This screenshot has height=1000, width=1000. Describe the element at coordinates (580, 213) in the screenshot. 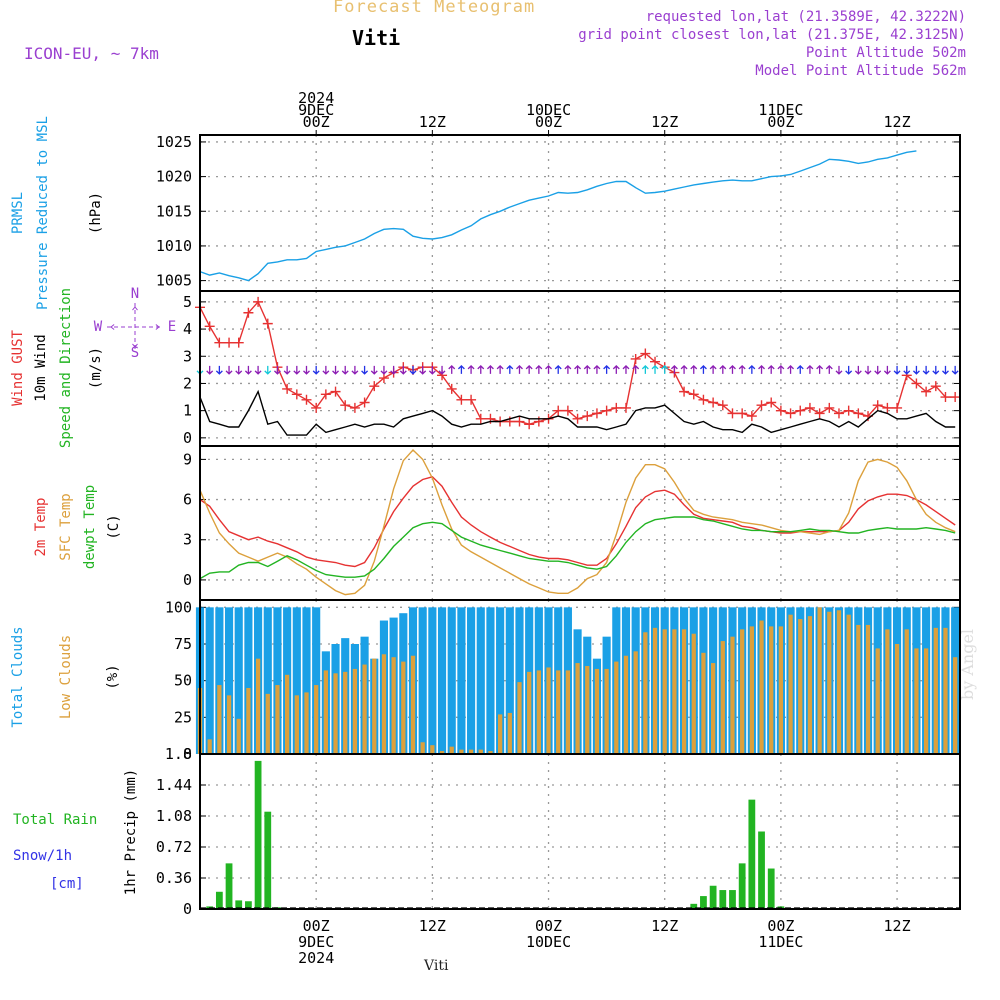

I see `panel-frame-pressure` at that location.